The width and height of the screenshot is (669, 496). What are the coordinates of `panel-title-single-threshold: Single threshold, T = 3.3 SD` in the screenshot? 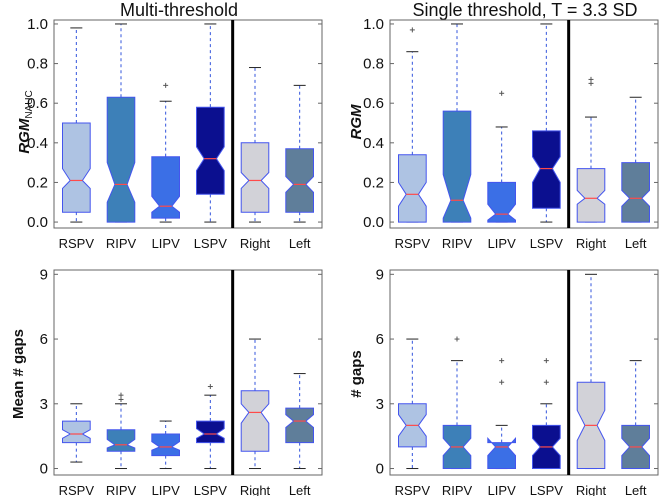 It's located at (525, 10).